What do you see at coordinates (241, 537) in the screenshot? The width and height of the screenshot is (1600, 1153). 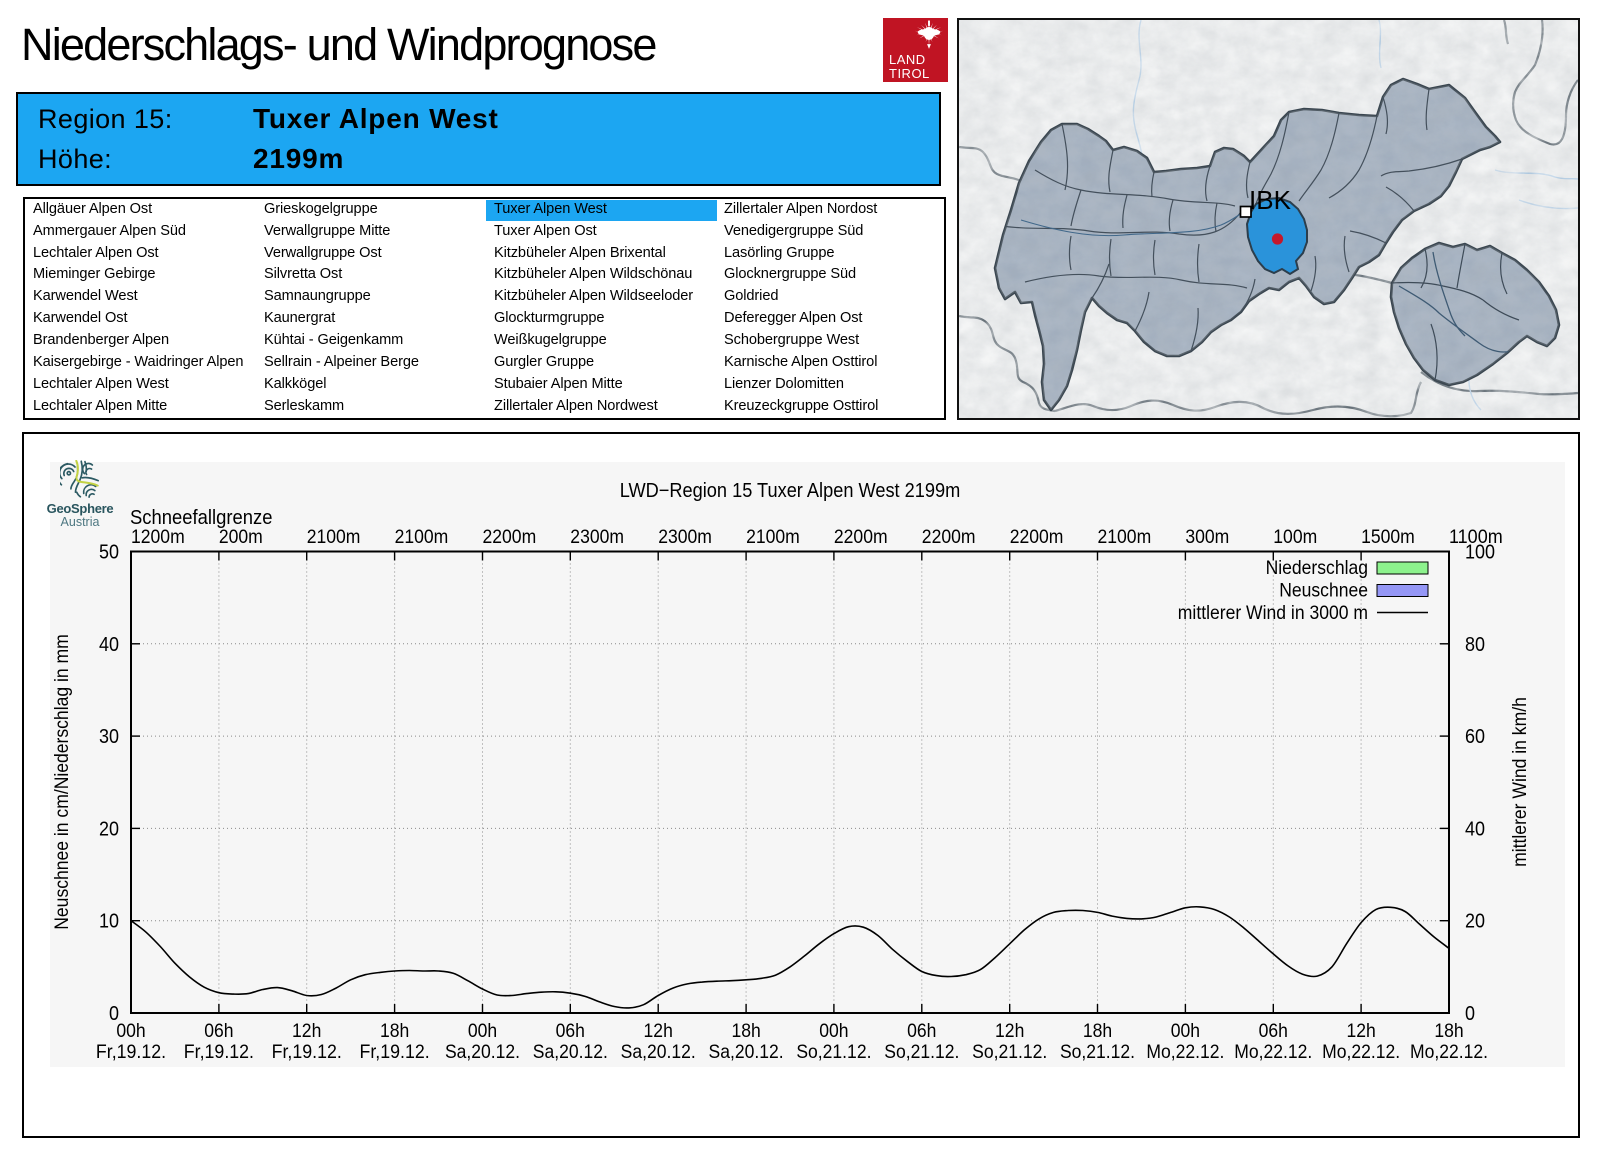 I see `svg-text: 200m` at bounding box center [241, 537].